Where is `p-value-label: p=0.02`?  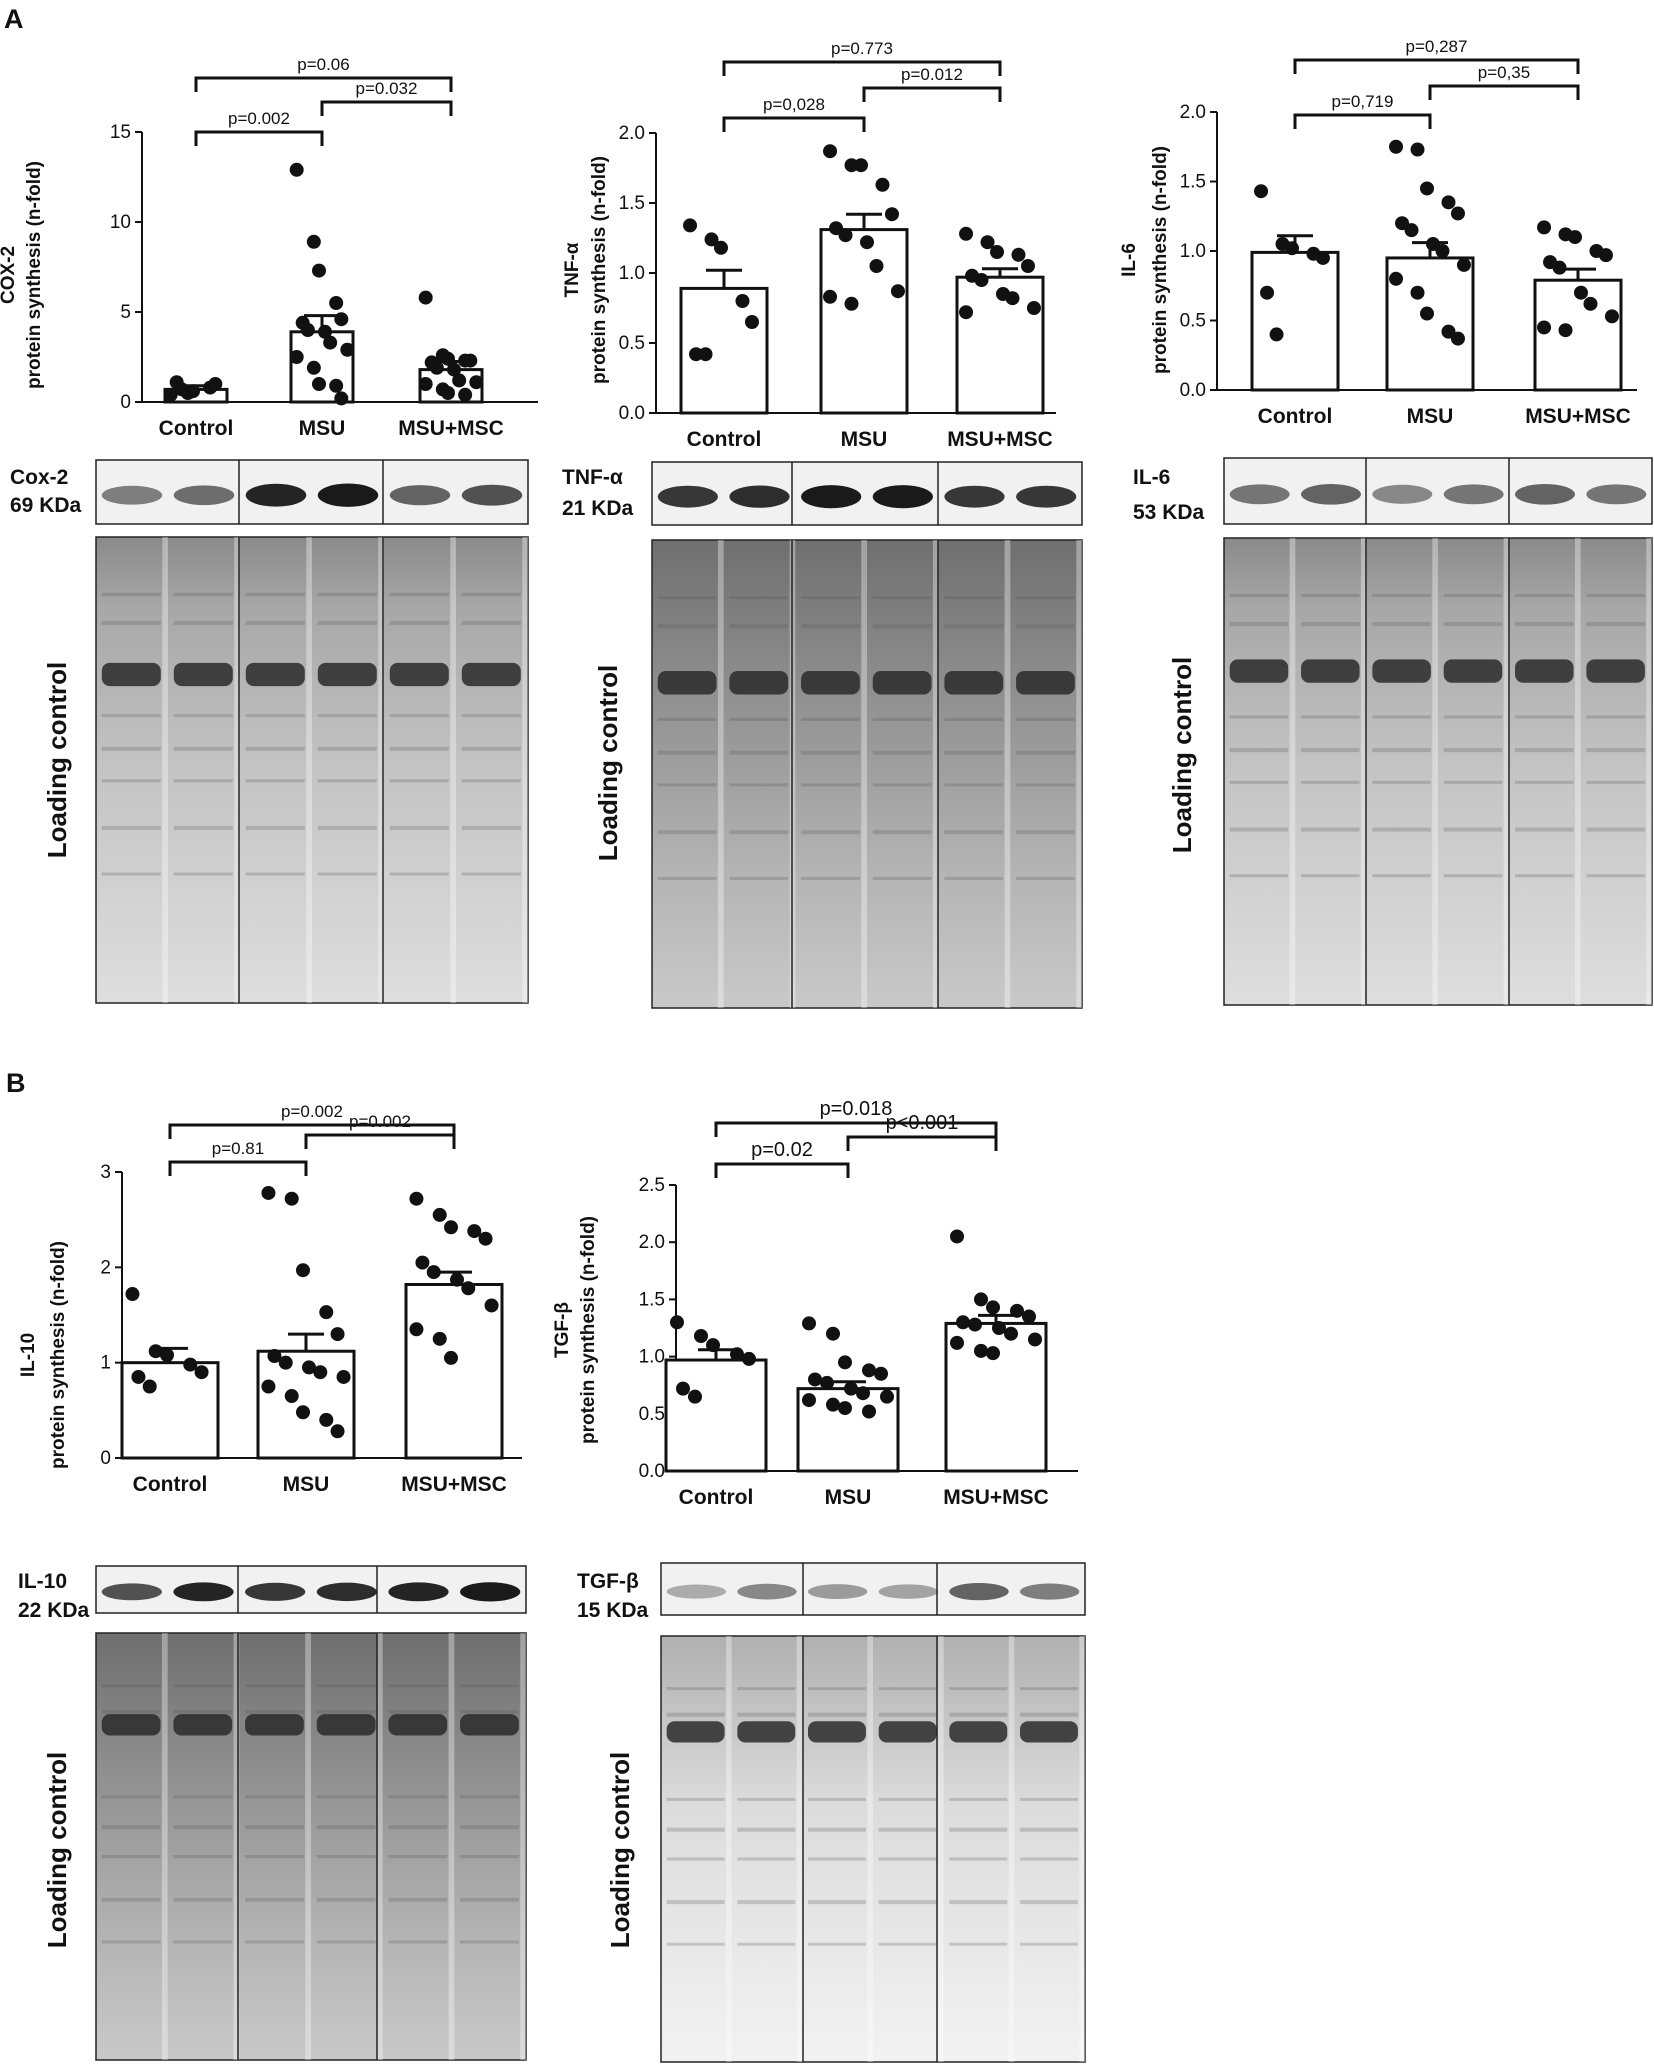
p-value-label: p=0.02 is located at coordinates (782, 1150).